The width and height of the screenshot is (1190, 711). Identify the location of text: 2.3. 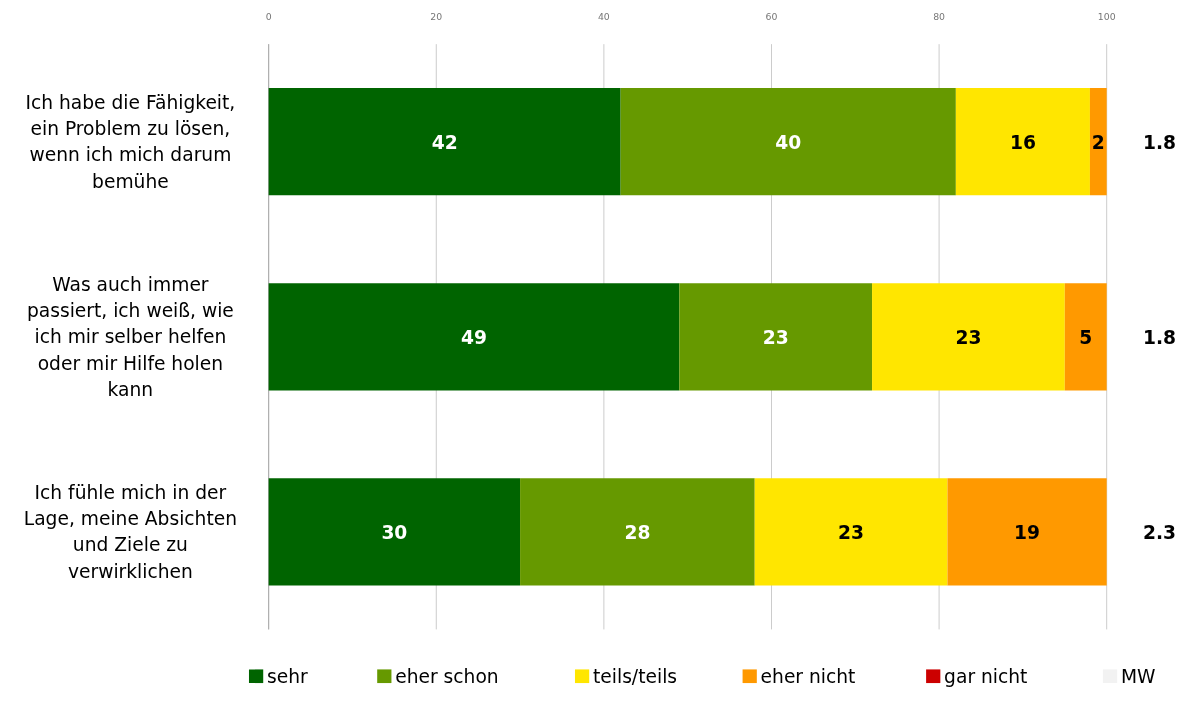
(1159, 532).